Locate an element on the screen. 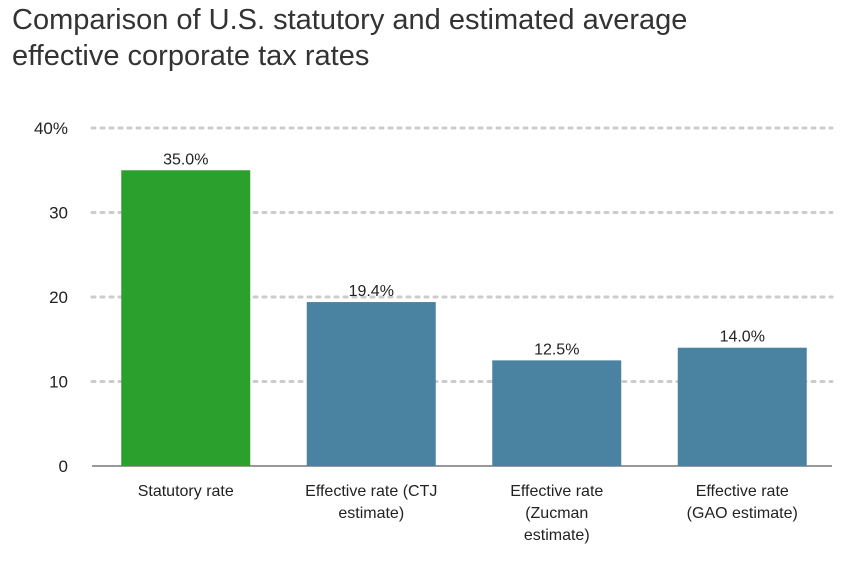 Image resolution: width=852 pixels, height=571 pixels. y-tick-label: 10 is located at coordinates (58, 382).